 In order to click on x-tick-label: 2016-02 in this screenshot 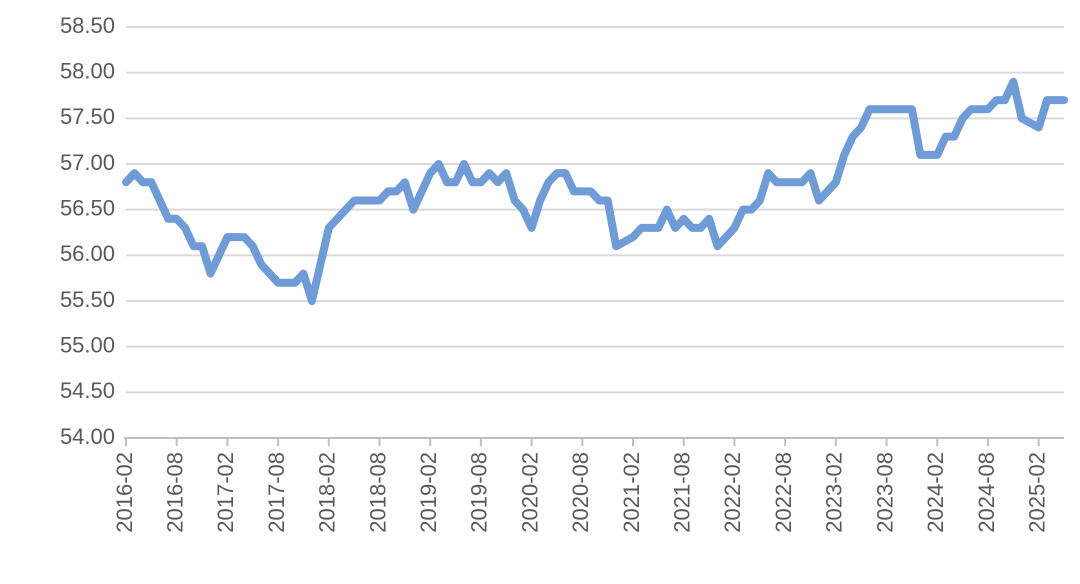, I will do `click(124, 492)`.